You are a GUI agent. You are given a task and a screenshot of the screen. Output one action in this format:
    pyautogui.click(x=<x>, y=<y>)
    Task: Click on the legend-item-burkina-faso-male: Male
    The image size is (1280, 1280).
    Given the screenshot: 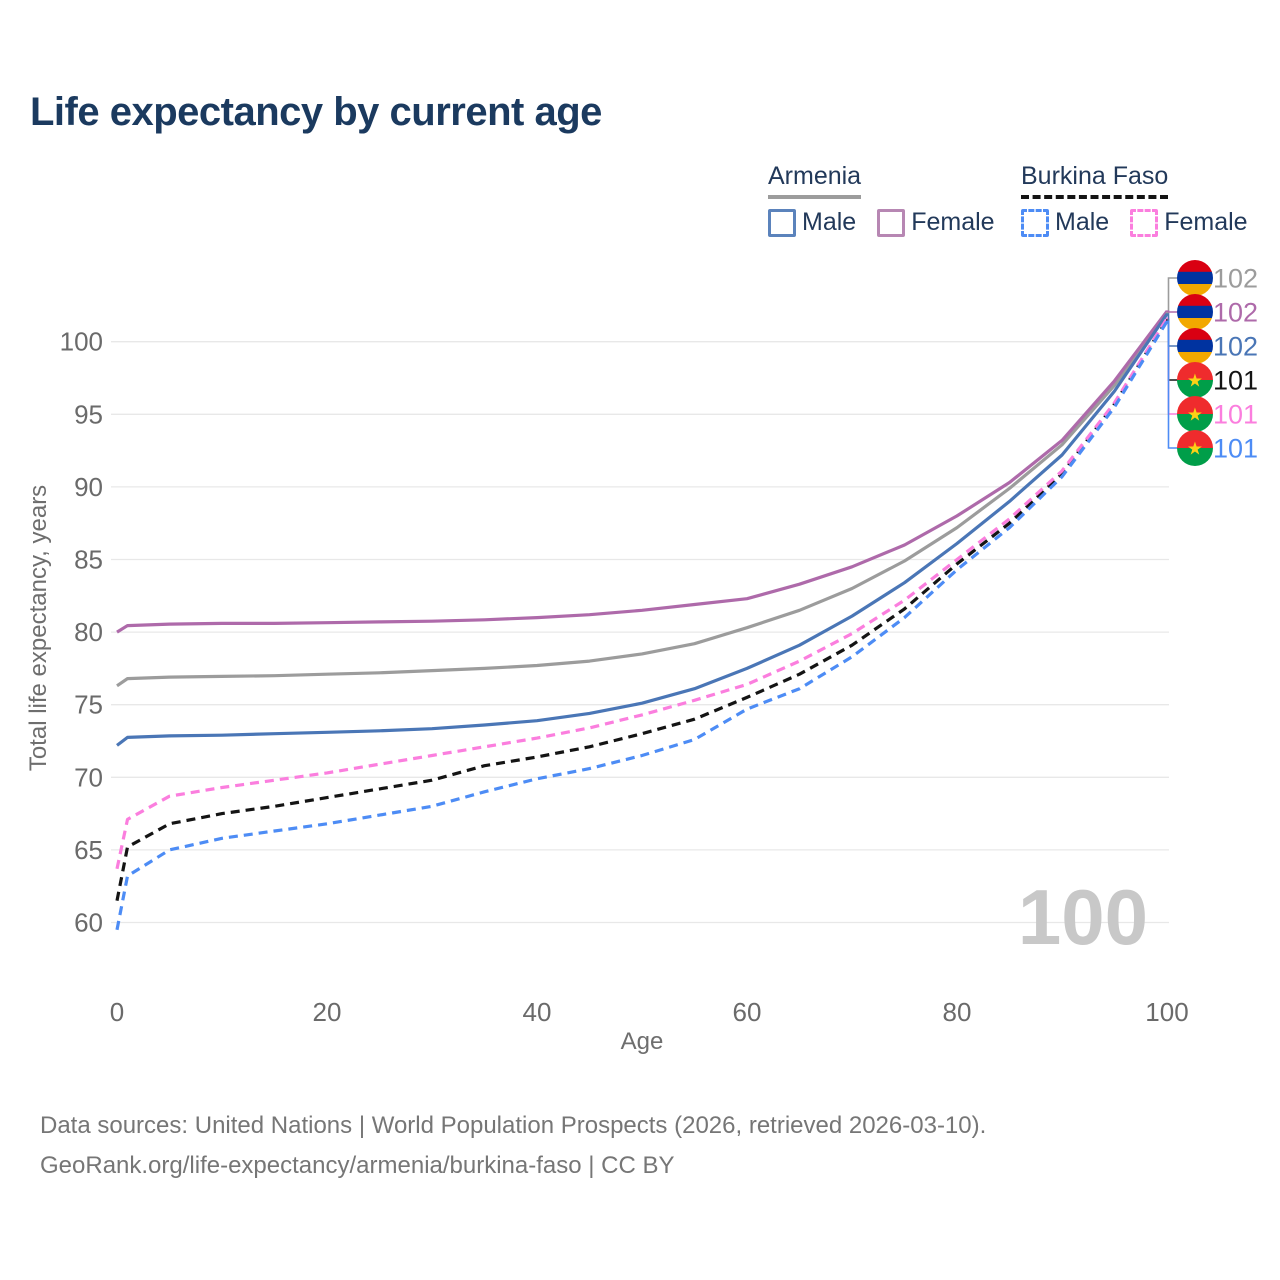 What is the action you would take?
    pyautogui.click(x=1065, y=222)
    